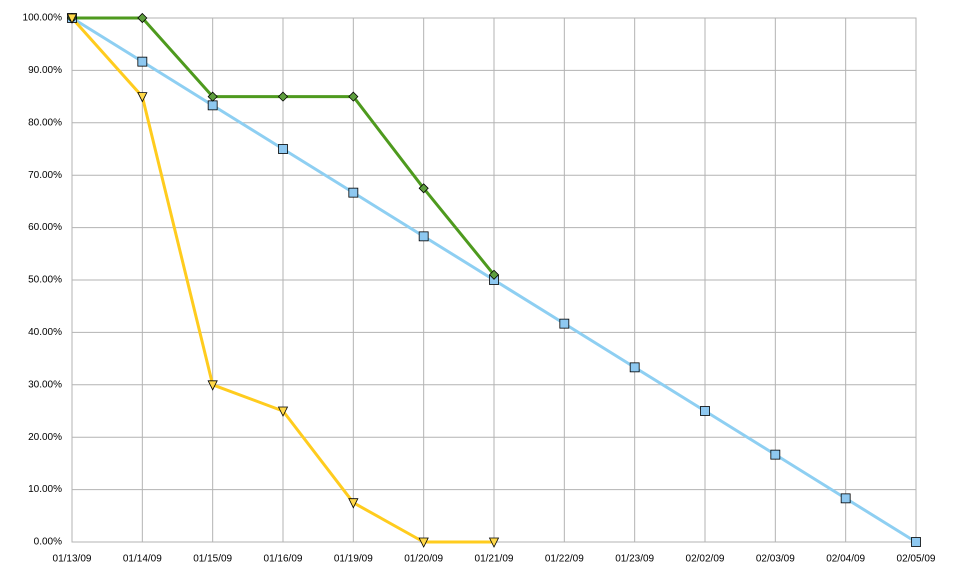 This screenshot has width=956, height=583. I want to click on y-tick-label: 100.00%, so click(43, 18).